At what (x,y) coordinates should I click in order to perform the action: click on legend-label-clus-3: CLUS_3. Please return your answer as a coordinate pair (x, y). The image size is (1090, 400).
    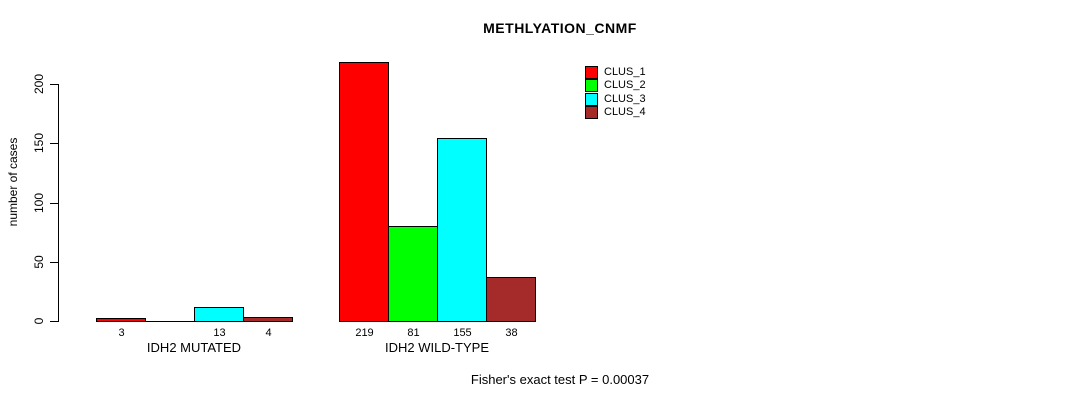
    Looking at the image, I should click on (625, 99).